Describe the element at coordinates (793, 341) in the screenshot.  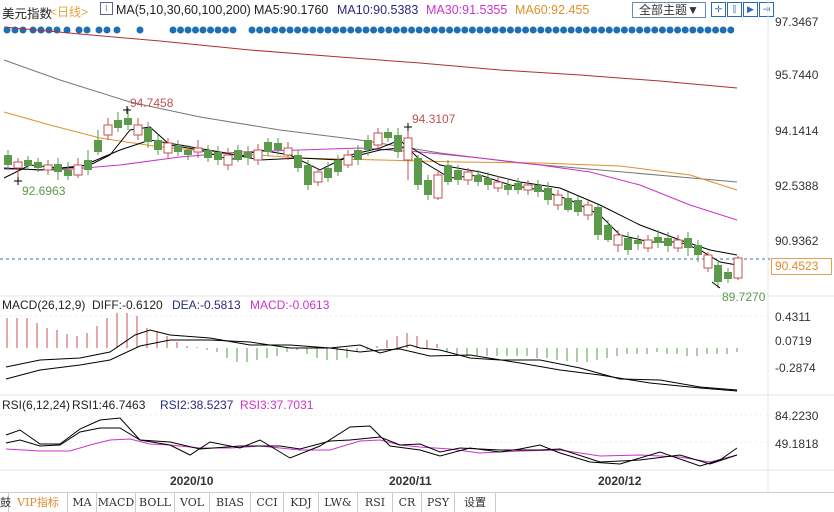
I see `macd-tick: 0.0719` at that location.